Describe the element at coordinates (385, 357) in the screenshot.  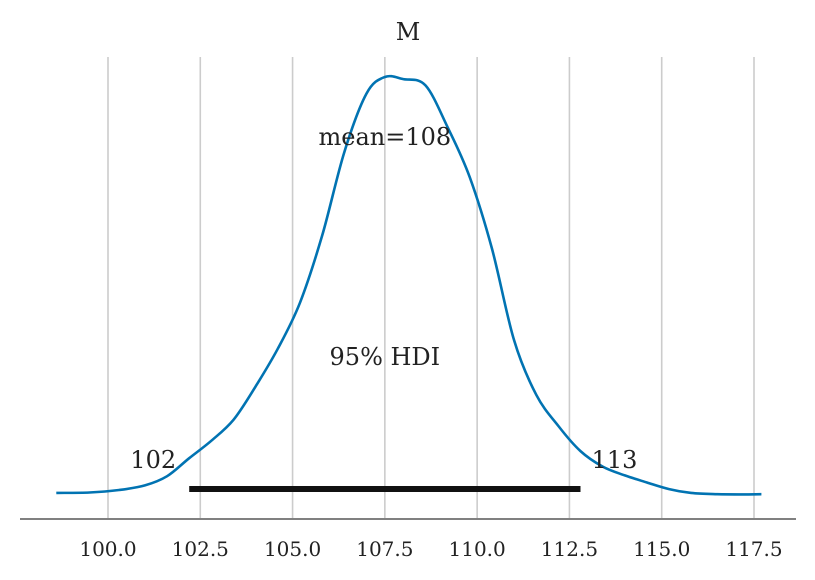
I see `hdi-label: 95% HDI` at that location.